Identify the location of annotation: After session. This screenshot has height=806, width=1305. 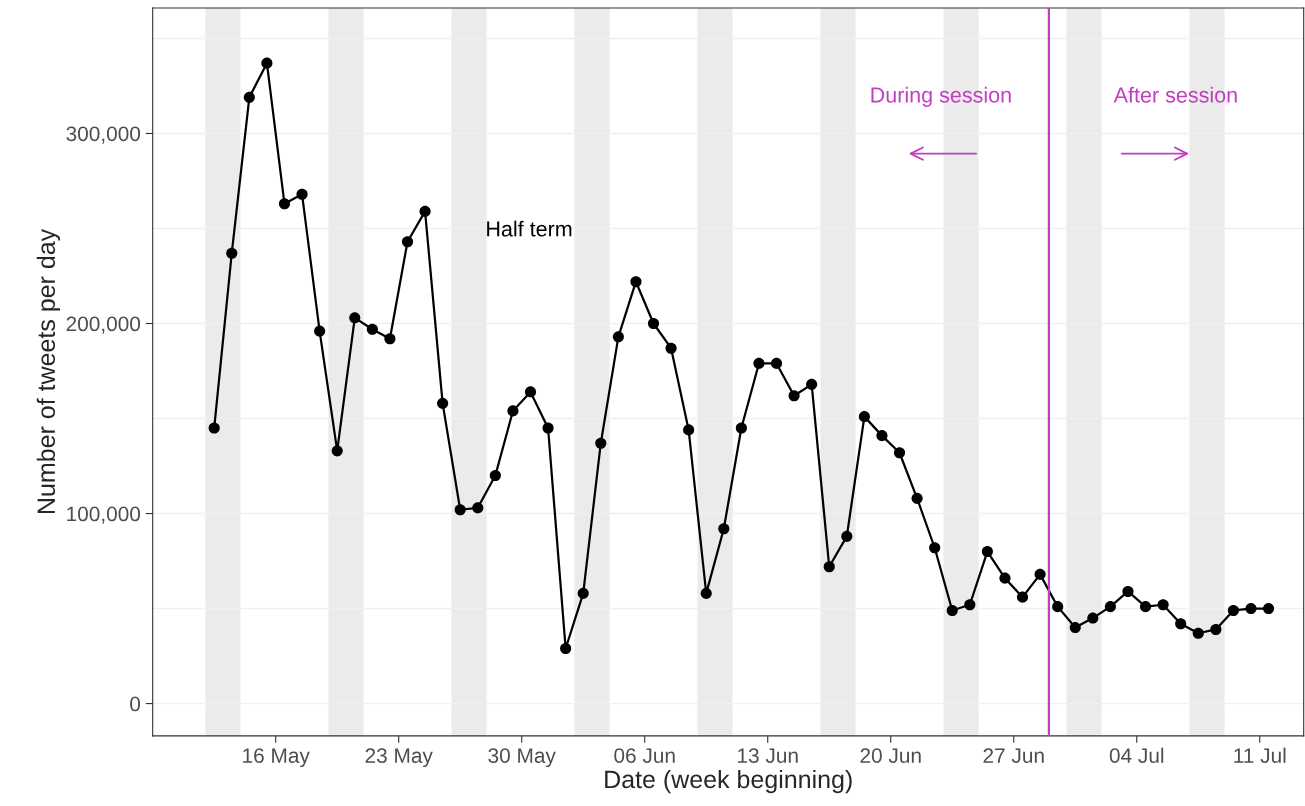
(1175, 94).